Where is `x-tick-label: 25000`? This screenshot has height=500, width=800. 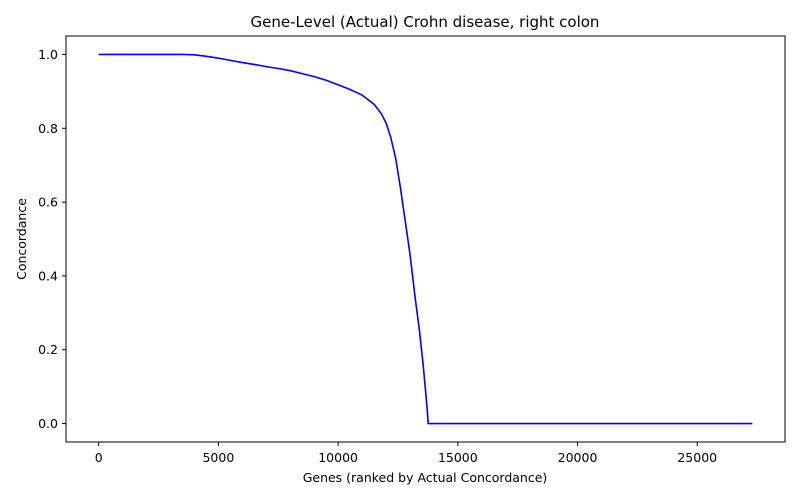 x-tick-label: 25000 is located at coordinates (697, 457).